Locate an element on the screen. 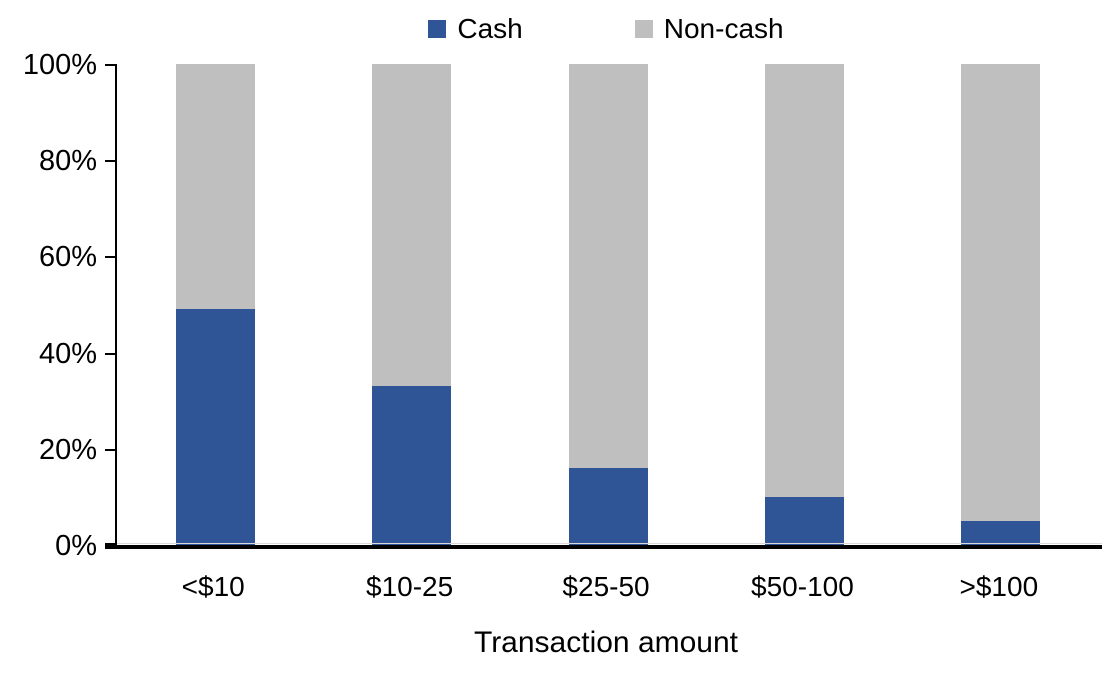  x-axis-title: Transaction amount is located at coordinates (606, 642).